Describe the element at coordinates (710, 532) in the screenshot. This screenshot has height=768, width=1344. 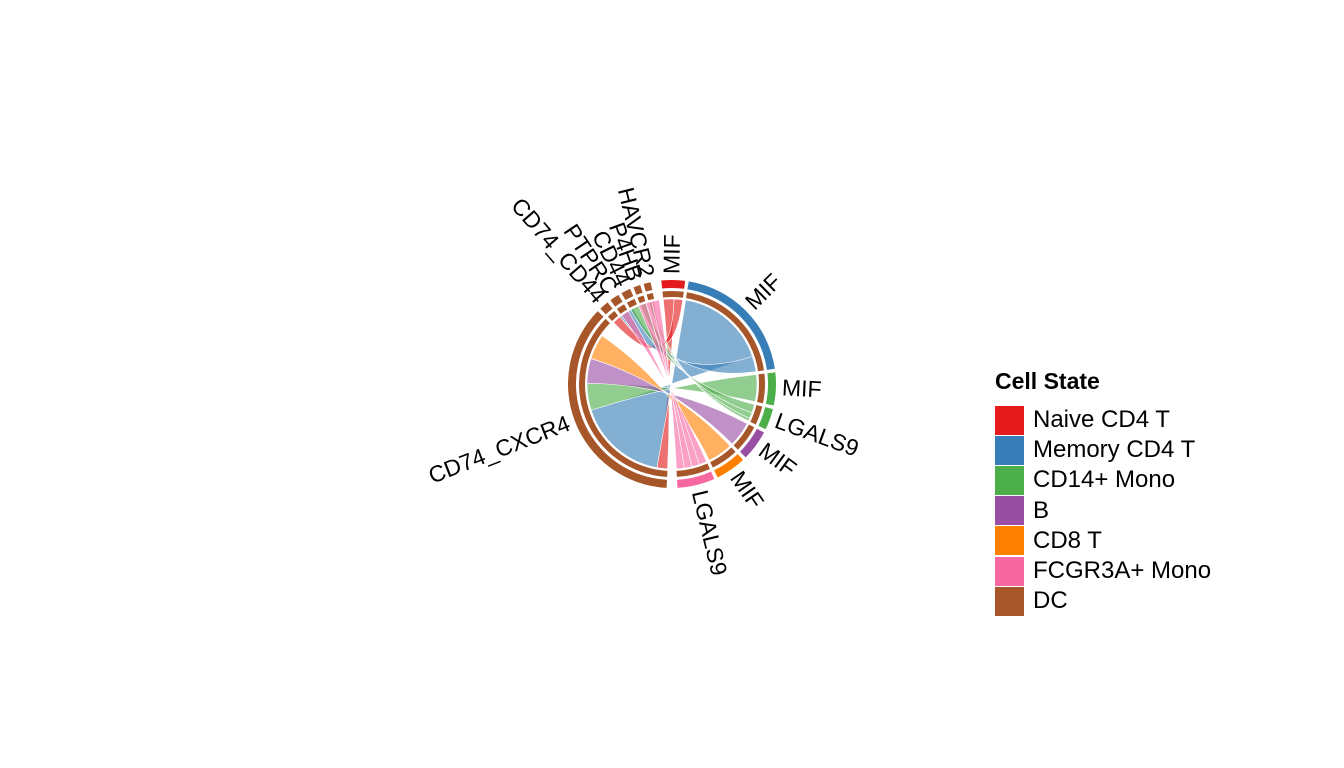
I see `sector-label: LGALS9` at that location.